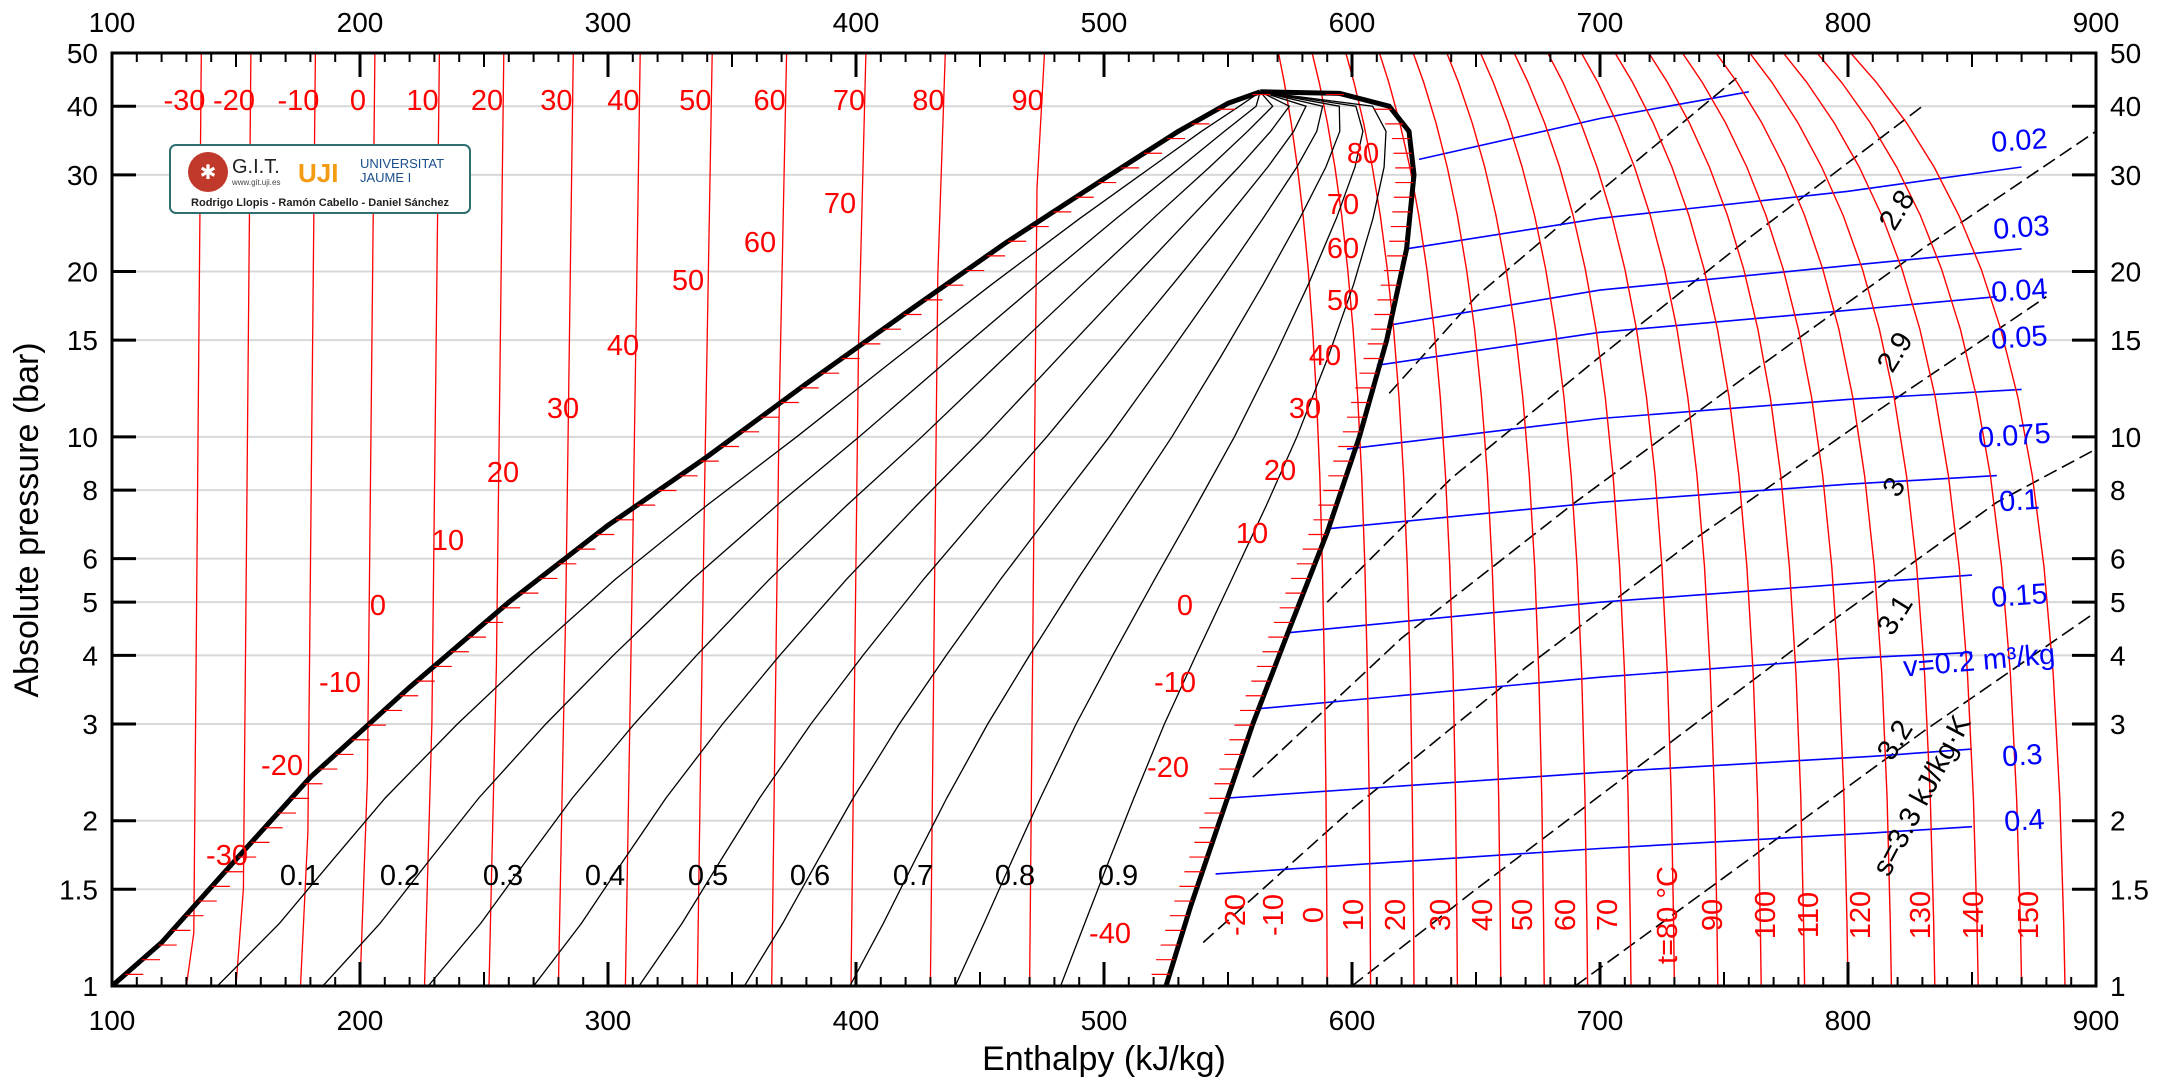 Image resolution: width=2160 pixels, height=1080 pixels. What do you see at coordinates (1274, 915) in the screenshot?
I see `isotherm-vapor-label: -10` at bounding box center [1274, 915].